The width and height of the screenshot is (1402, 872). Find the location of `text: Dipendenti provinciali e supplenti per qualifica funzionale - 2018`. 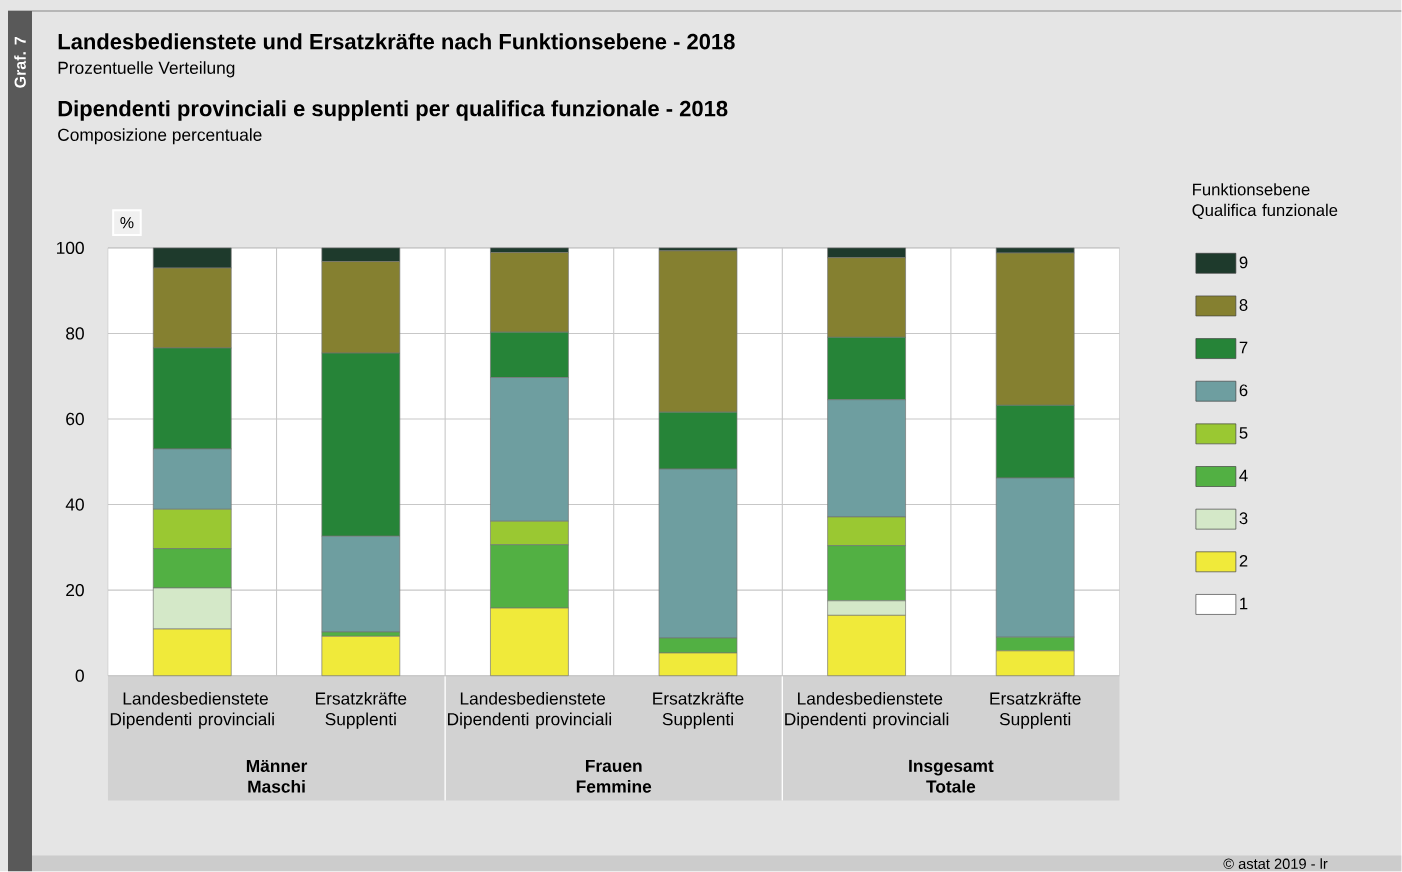

text: Dipendenti provinciali e supplenti per qualifica funzionale - 2018 is located at coordinates (393, 110).